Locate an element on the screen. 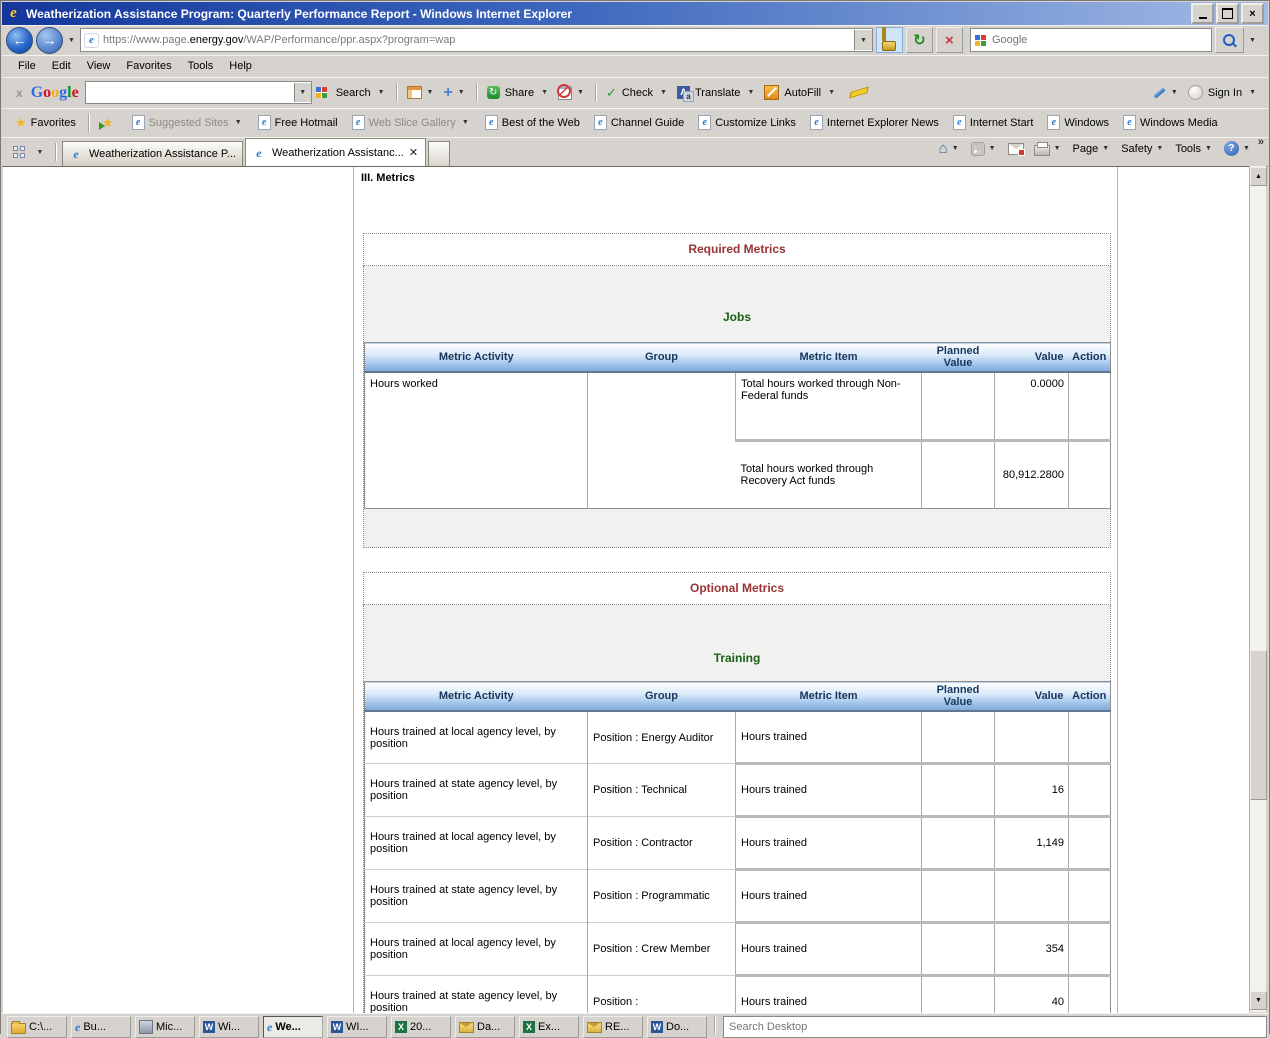 The image size is (1270, 1038). add-gadget-button: + ▼ is located at coordinates (455, 92).